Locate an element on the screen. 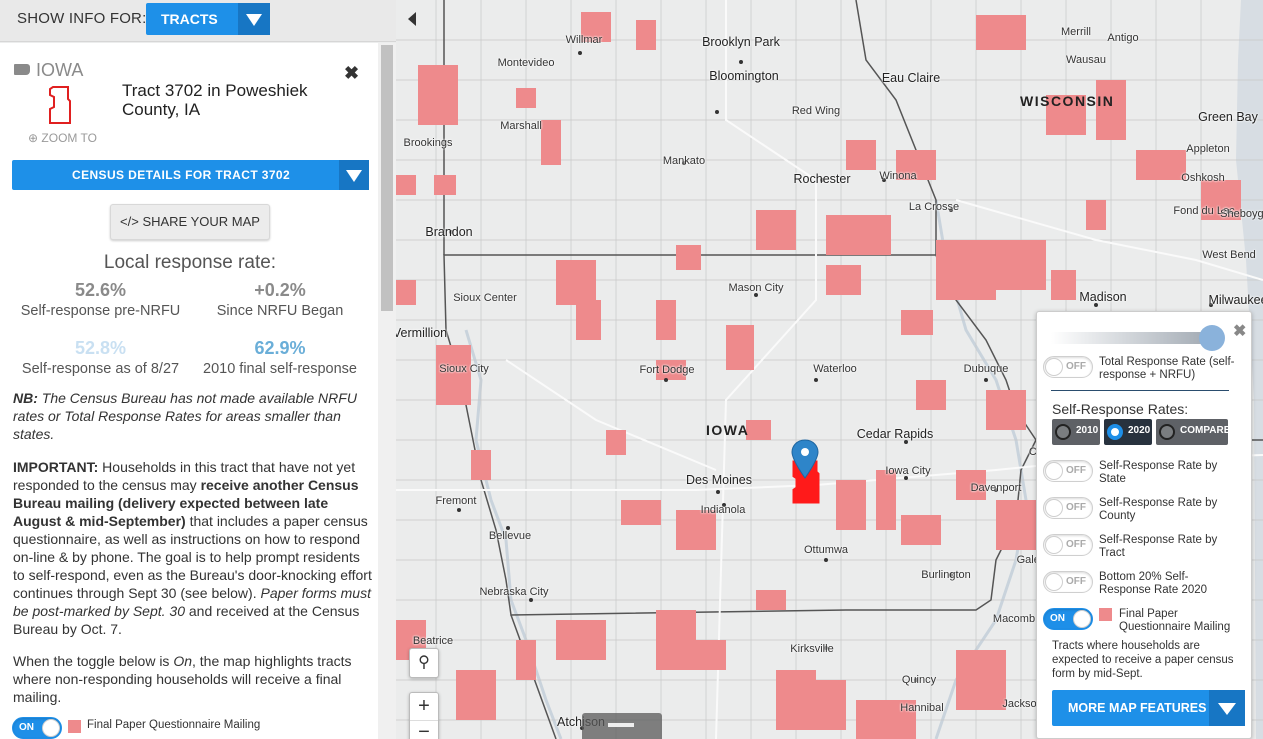 This screenshot has width=1263, height=739. year-button-compare: COMPARE is located at coordinates (1193, 432).